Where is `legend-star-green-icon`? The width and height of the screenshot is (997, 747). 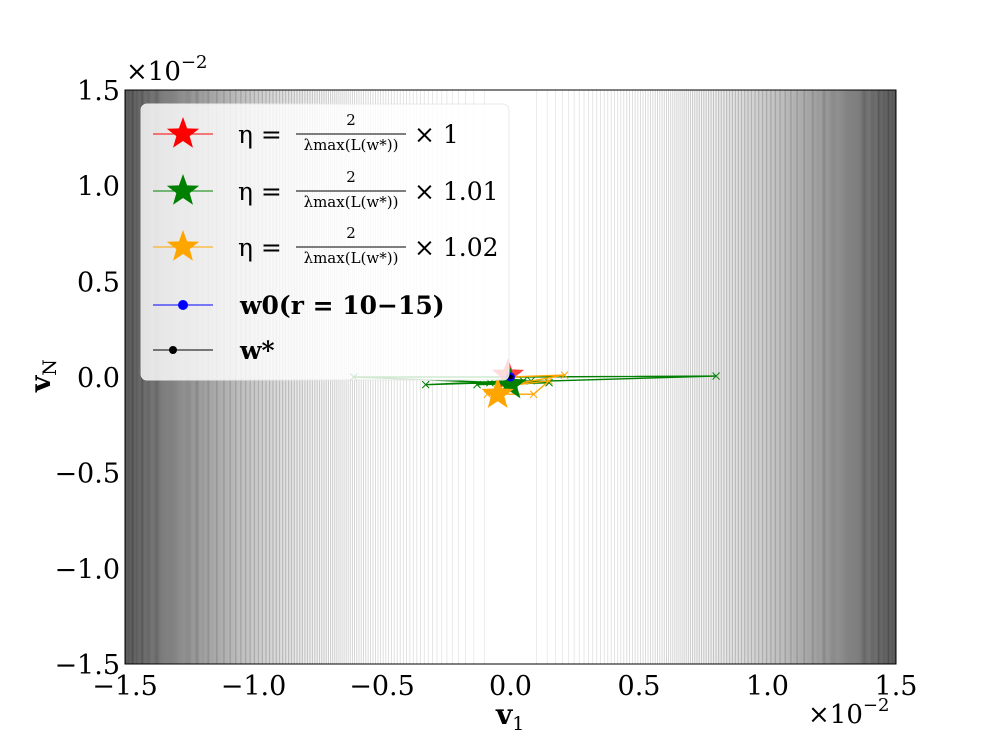 legend-star-green-icon is located at coordinates (183, 189).